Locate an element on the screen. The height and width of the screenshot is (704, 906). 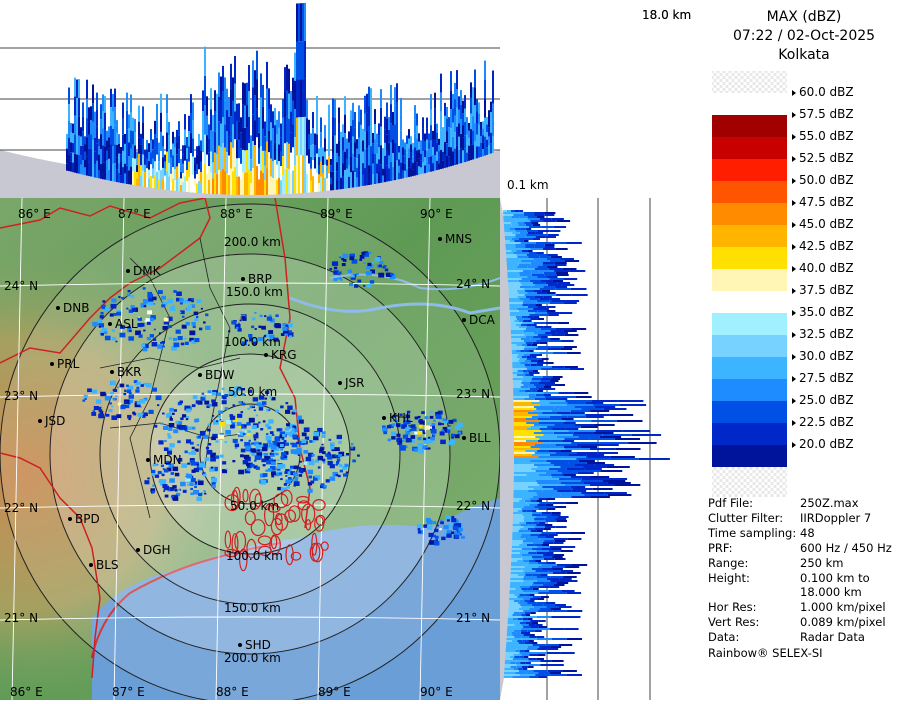
city-dot-icon is located at coordinates (464, 320).